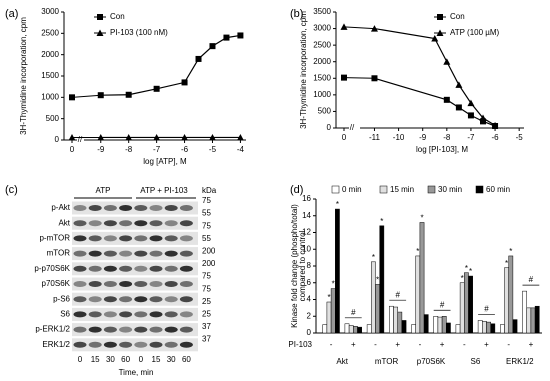 The width and height of the screenshot is (550, 381). What do you see at coordinates (329, 127) in the screenshot?
I see `y-tick-label: 0` at bounding box center [329, 127].